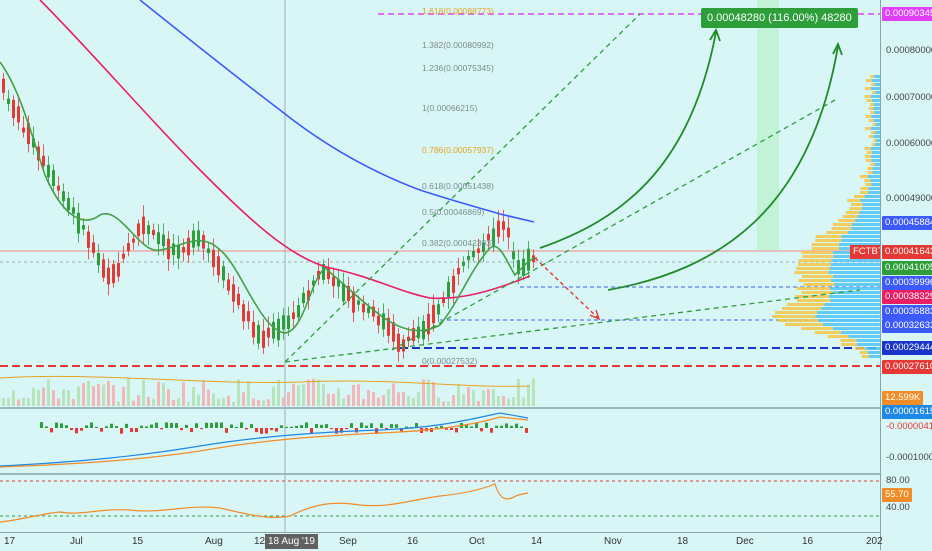 This screenshot has width=932, height=551. Describe the element at coordinates (907, 297) in the screenshot. I see `price-tag-ma100: 0.00038329` at that location.